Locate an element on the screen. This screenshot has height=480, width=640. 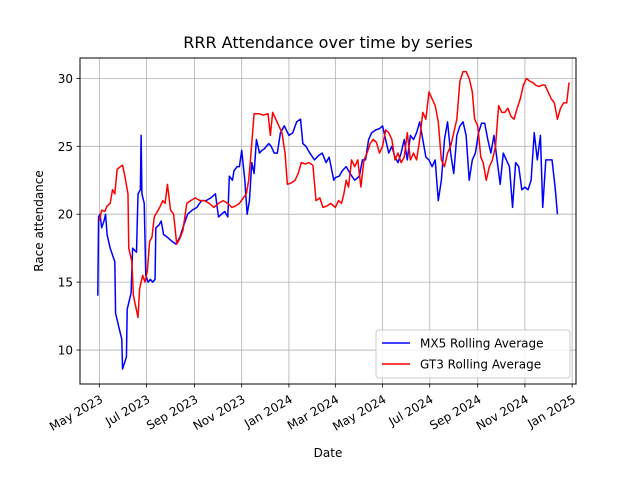
chart-title: RRR Attendance over time by series is located at coordinates (328, 42).